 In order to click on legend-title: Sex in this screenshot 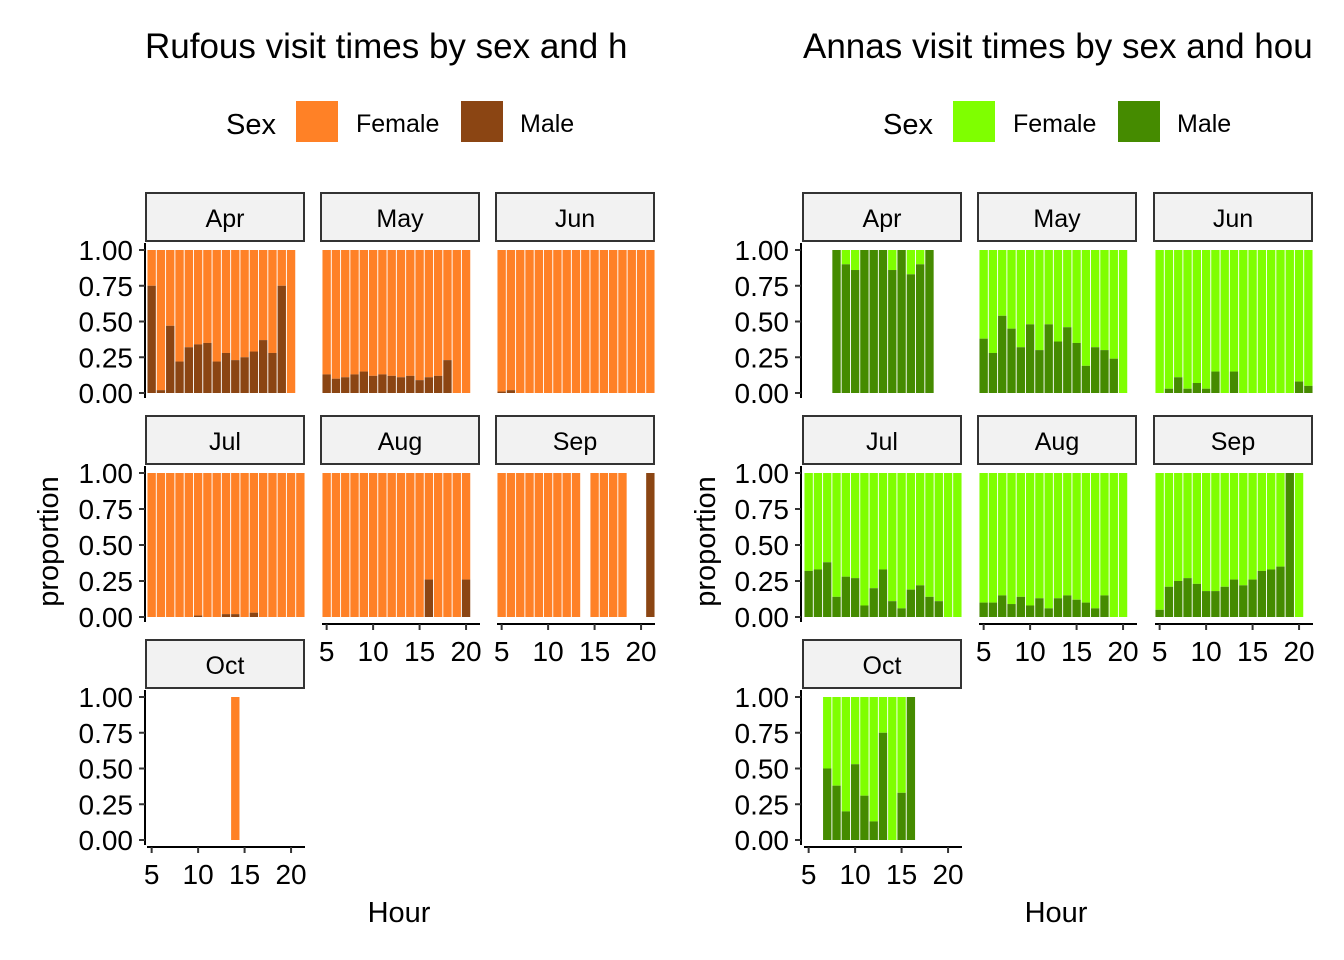, I will do `click(908, 125)`.